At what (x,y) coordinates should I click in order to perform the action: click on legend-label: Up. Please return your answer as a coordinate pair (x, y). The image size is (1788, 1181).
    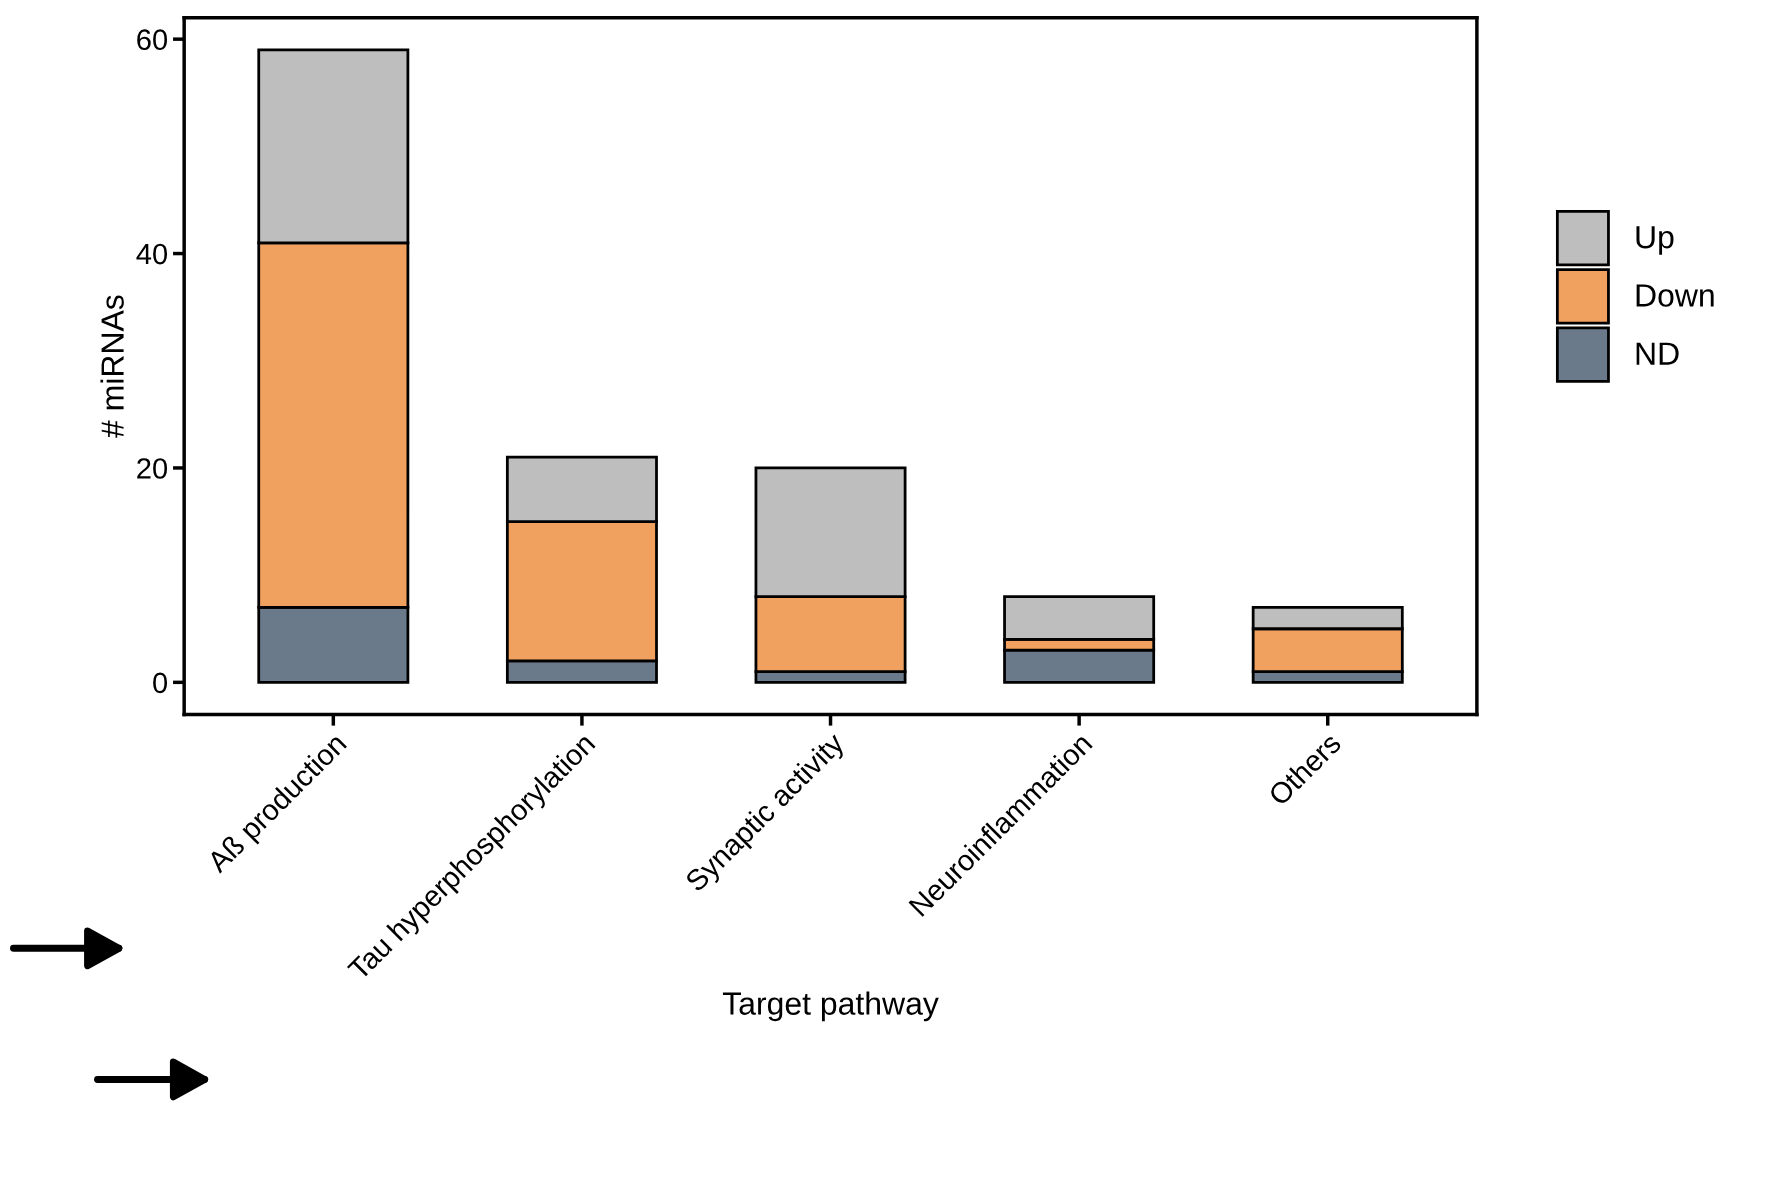
    Looking at the image, I should click on (1655, 240).